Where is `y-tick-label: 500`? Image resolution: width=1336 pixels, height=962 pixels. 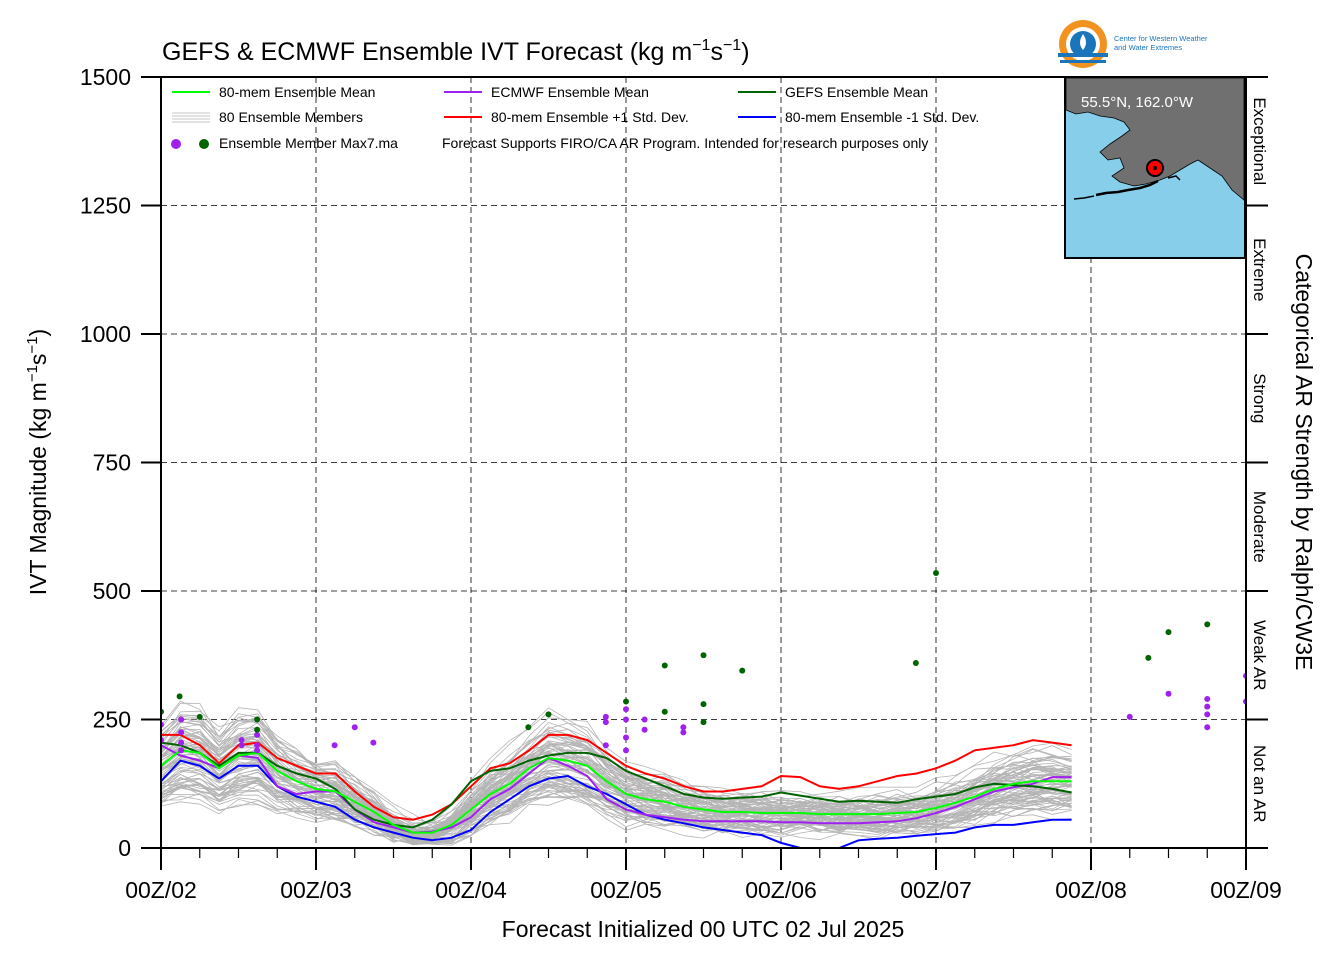 y-tick-label: 500 is located at coordinates (112, 591).